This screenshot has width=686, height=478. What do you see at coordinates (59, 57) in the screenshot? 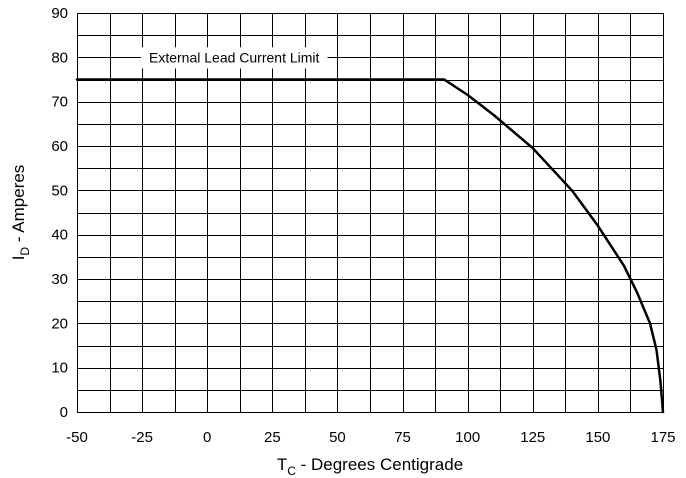
I see `y-tick-label: 80` at bounding box center [59, 57].